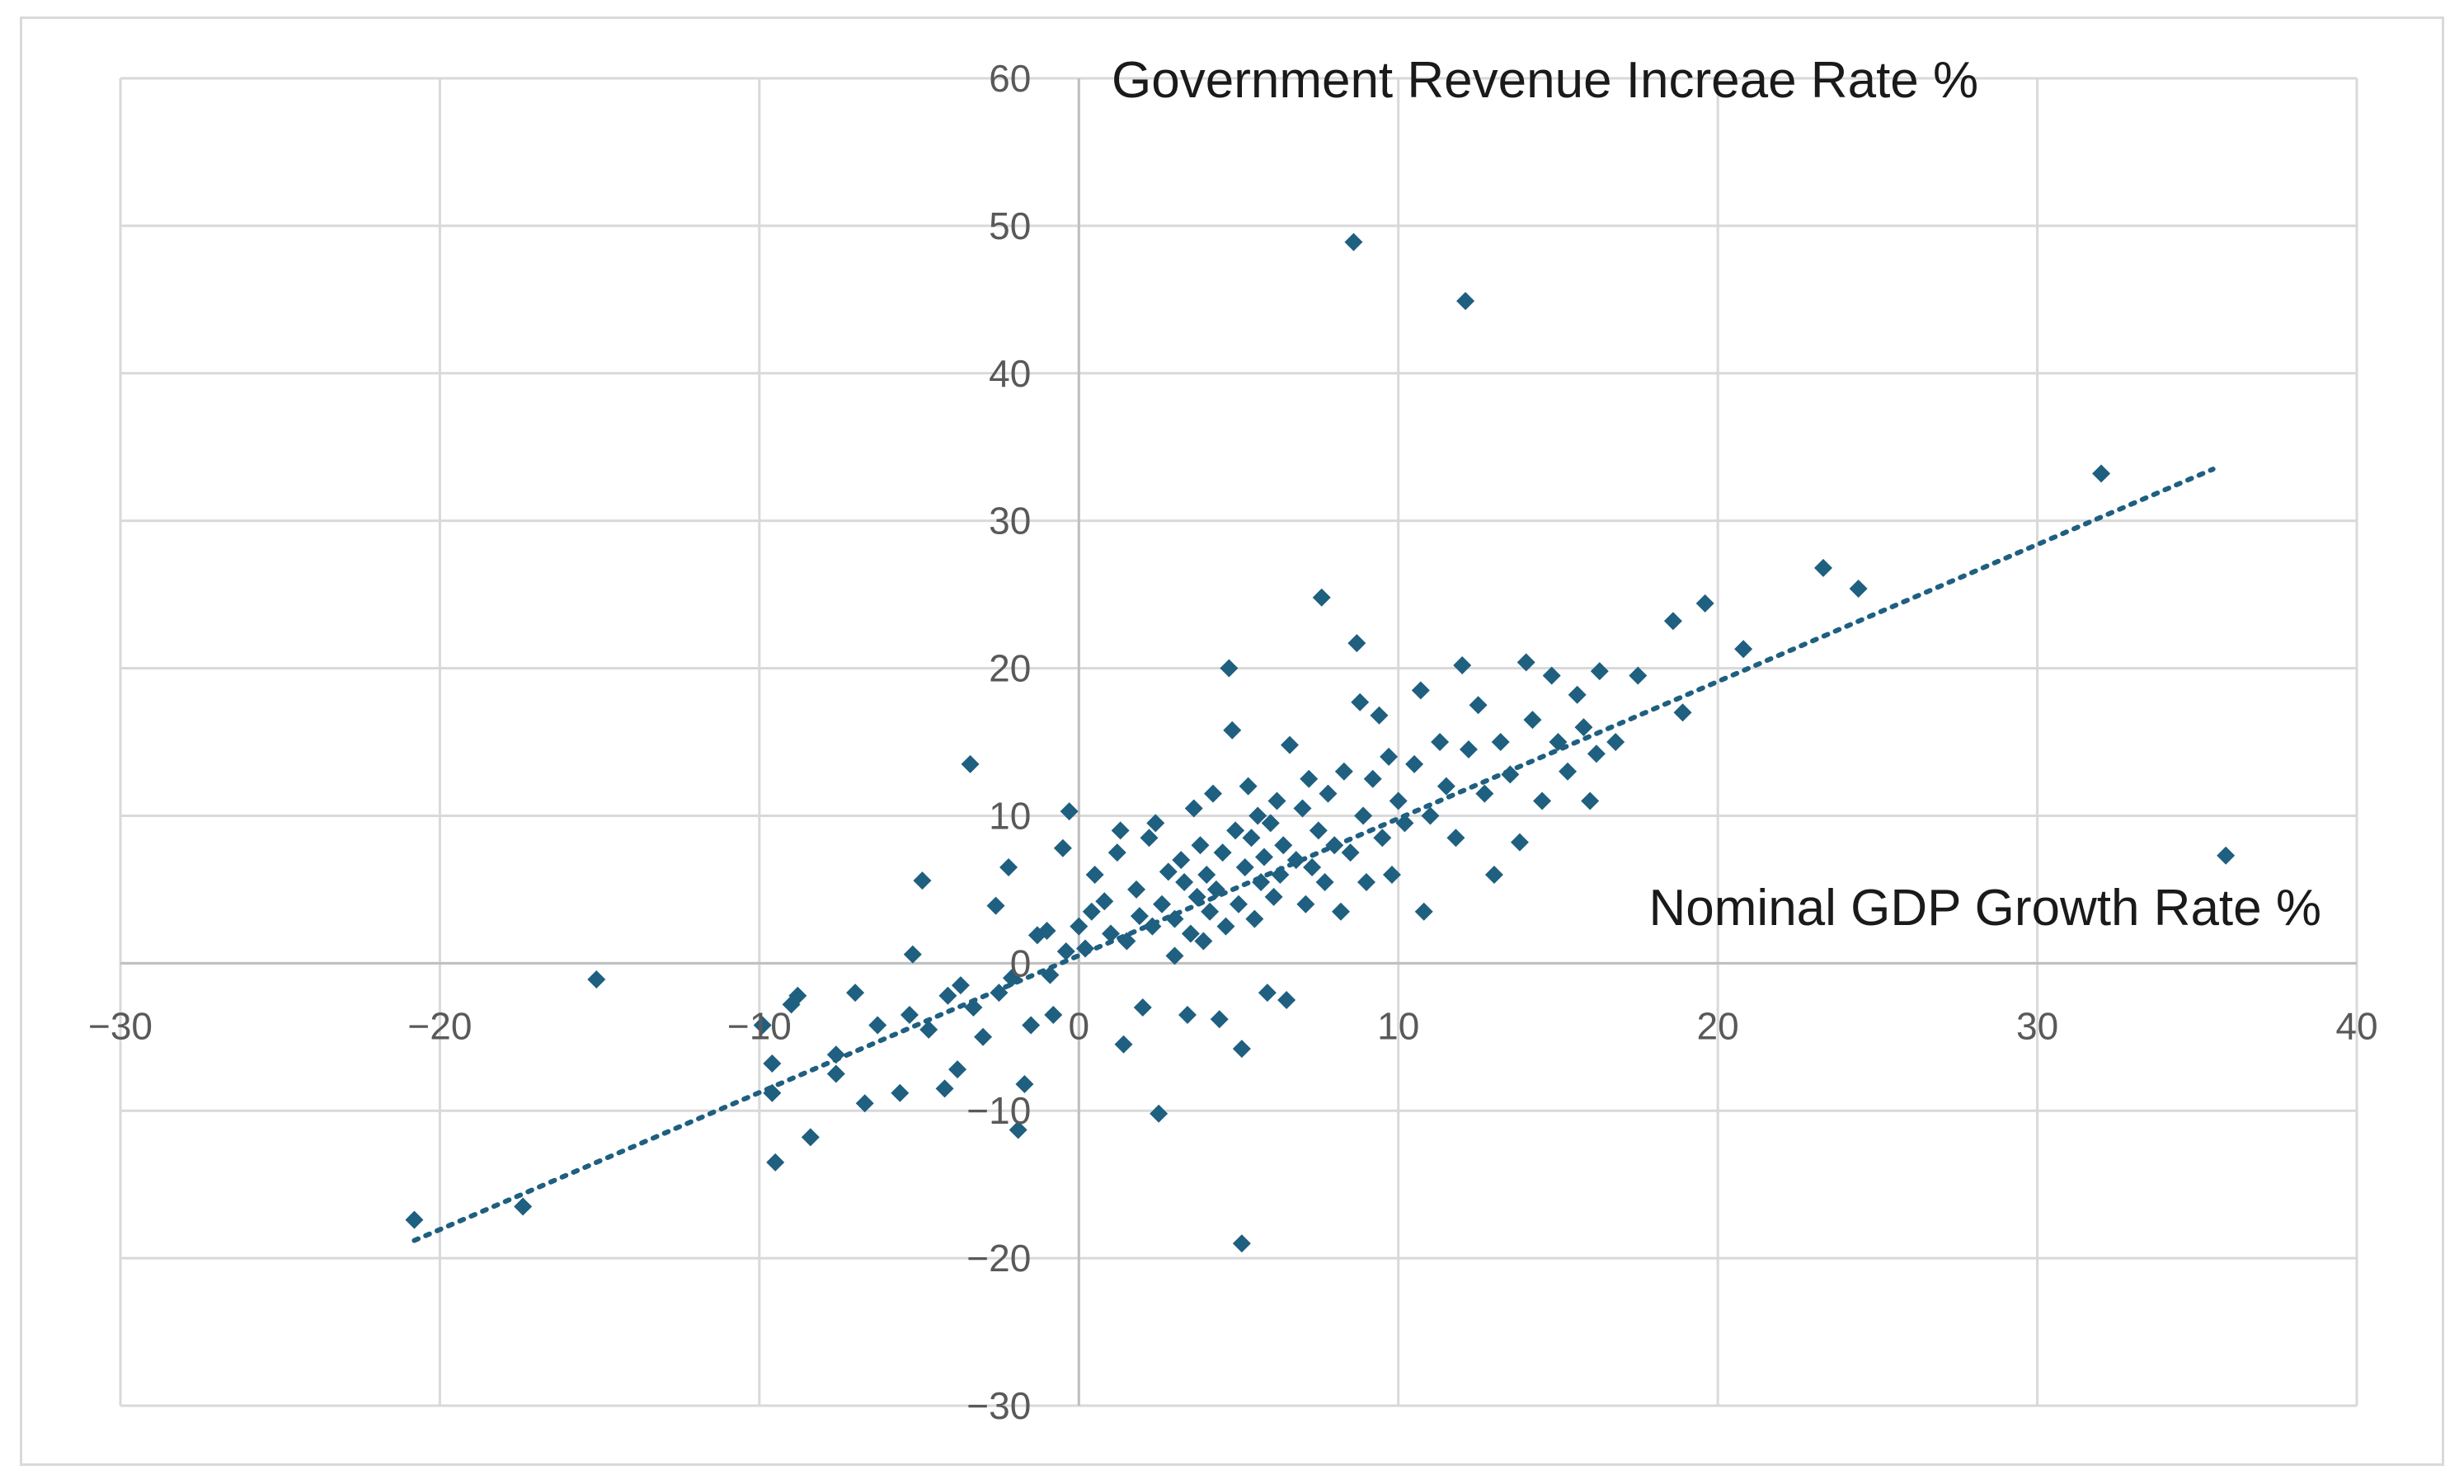  Describe the element at coordinates (1985, 909) in the screenshot. I see `x-axis-title: Nominal GDP Growth Rate %` at that location.